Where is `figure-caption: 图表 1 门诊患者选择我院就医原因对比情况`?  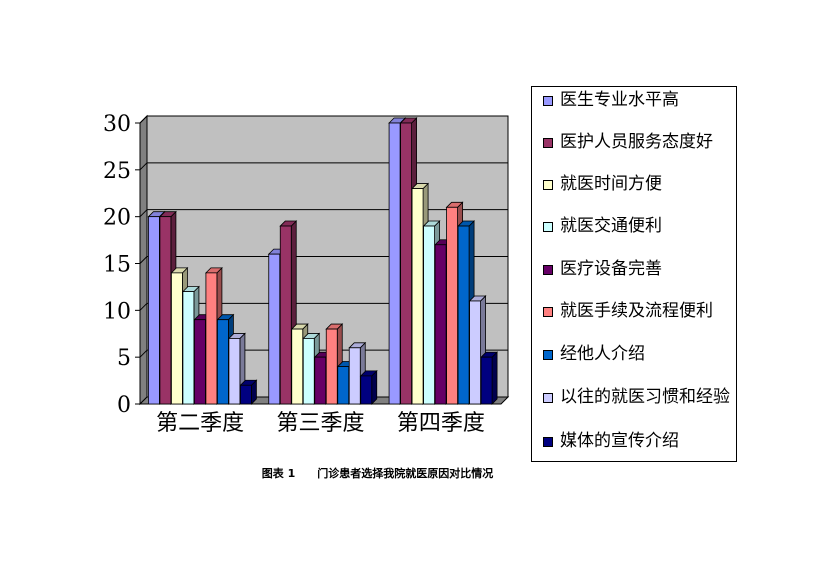
figure-caption: 图表 1 门诊患者选择我院就医原因对比情况 is located at coordinates (407, 473).